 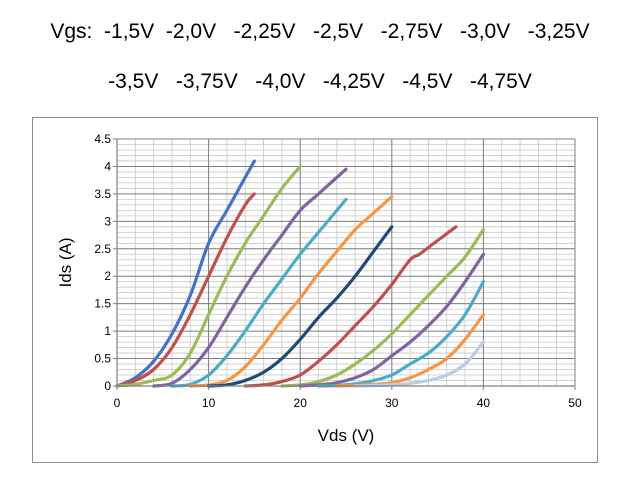 What do you see at coordinates (117, 403) in the screenshot?
I see `x-tick-label: 0` at bounding box center [117, 403].